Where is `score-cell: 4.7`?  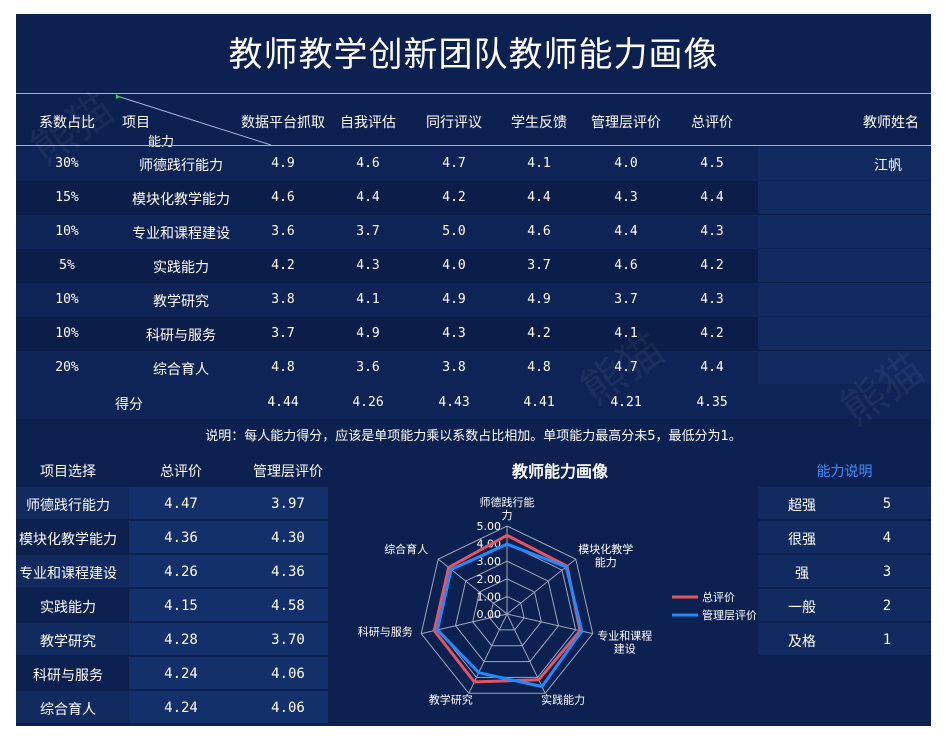 score-cell: 4.7 is located at coordinates (454, 163).